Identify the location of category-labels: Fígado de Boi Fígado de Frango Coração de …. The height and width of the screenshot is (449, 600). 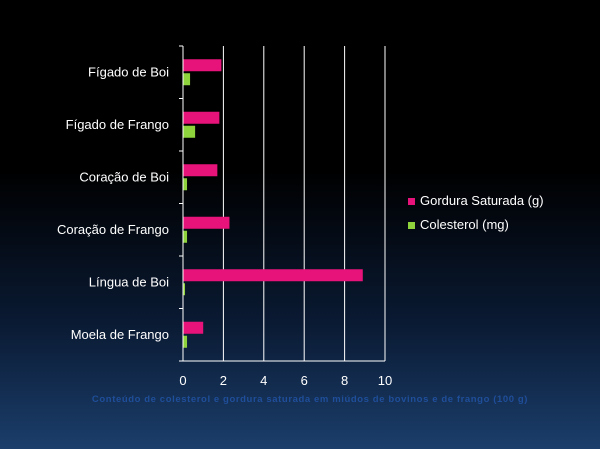
(113, 203).